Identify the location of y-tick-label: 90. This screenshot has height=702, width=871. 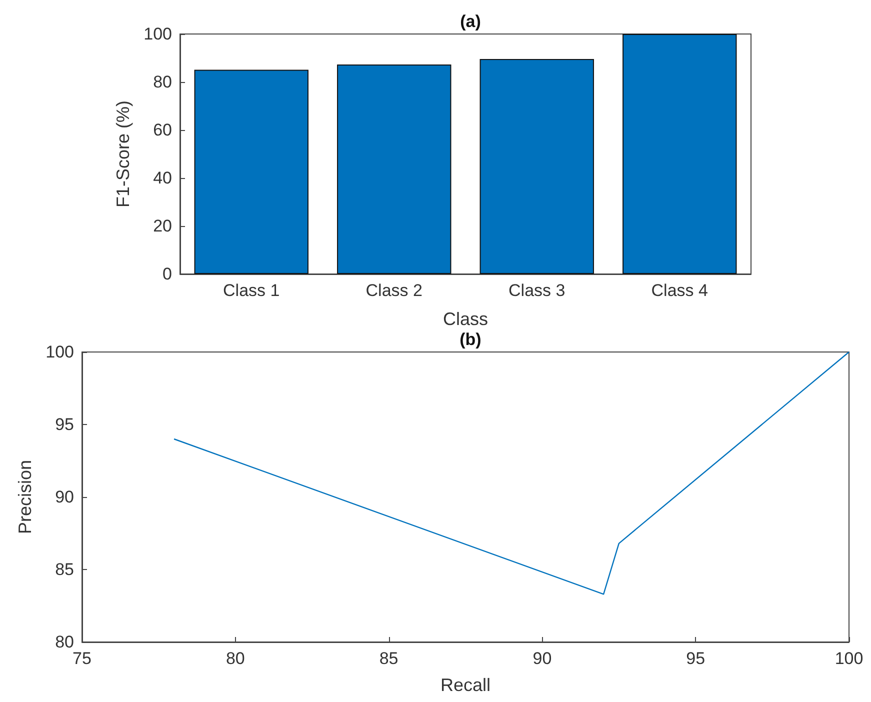
(64, 497).